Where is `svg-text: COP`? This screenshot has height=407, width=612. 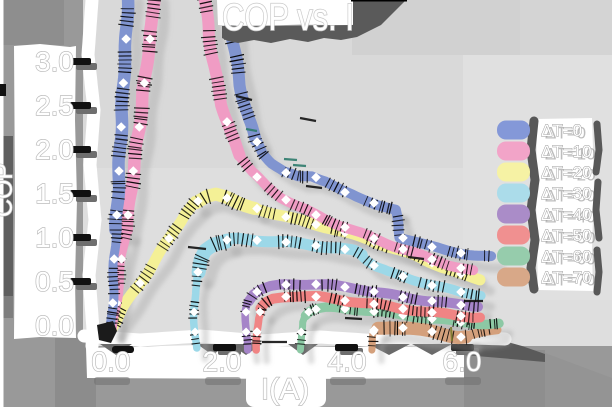
svg-text: COP is located at coordinates (9, 190).